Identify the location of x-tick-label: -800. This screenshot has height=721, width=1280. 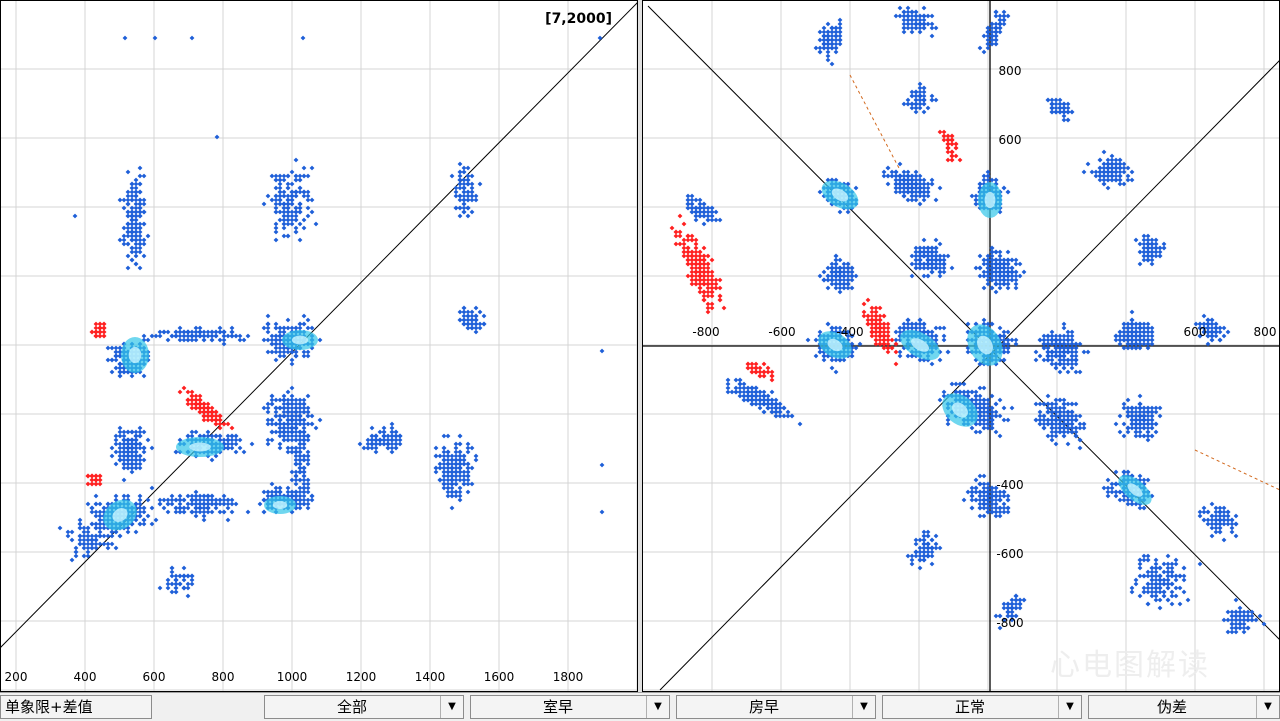
(705, 332).